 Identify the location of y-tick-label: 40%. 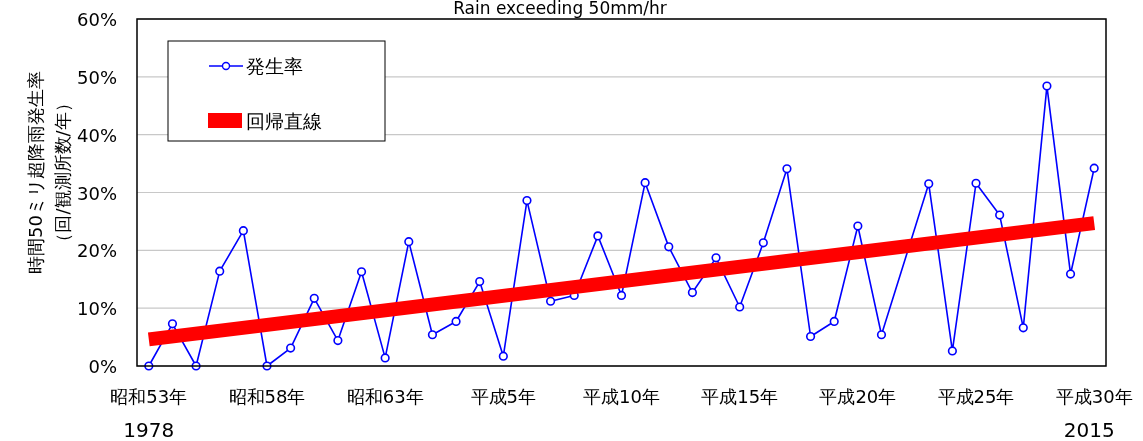
(96, 135).